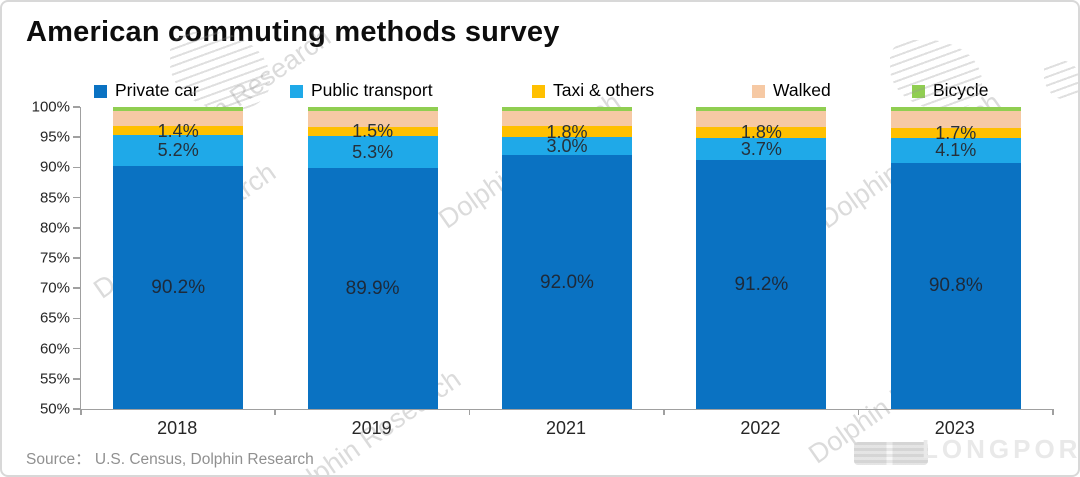 Image resolution: width=1080 pixels, height=477 pixels. I want to click on data-label: 91.2%, so click(761, 285).